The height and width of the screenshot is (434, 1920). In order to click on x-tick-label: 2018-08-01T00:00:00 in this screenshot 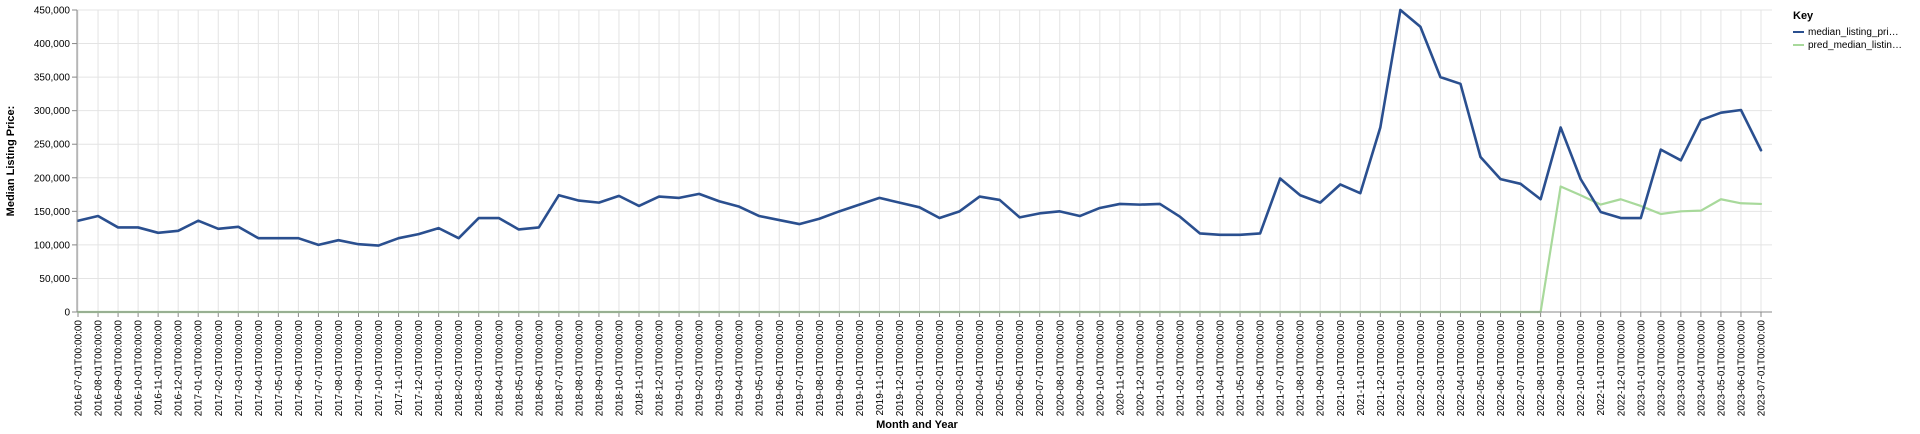, I will do `click(579, 368)`.